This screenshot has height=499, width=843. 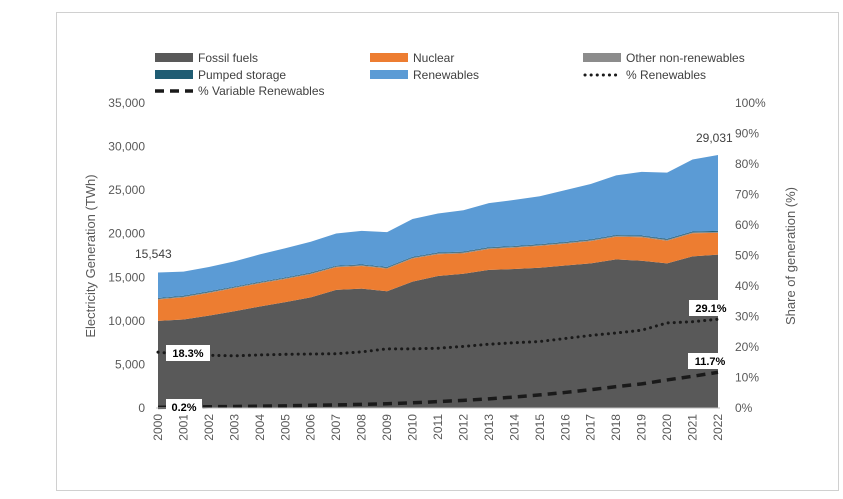 I want to click on left-tick-label: 15,000, so click(x=126, y=277).